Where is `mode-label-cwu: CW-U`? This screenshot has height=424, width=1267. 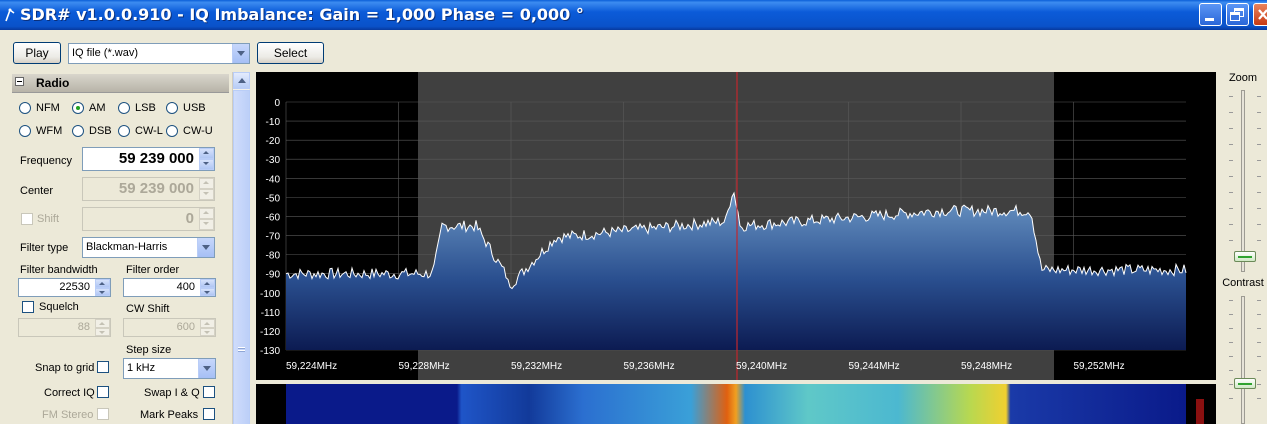 mode-label-cwu: CW-U is located at coordinates (198, 131).